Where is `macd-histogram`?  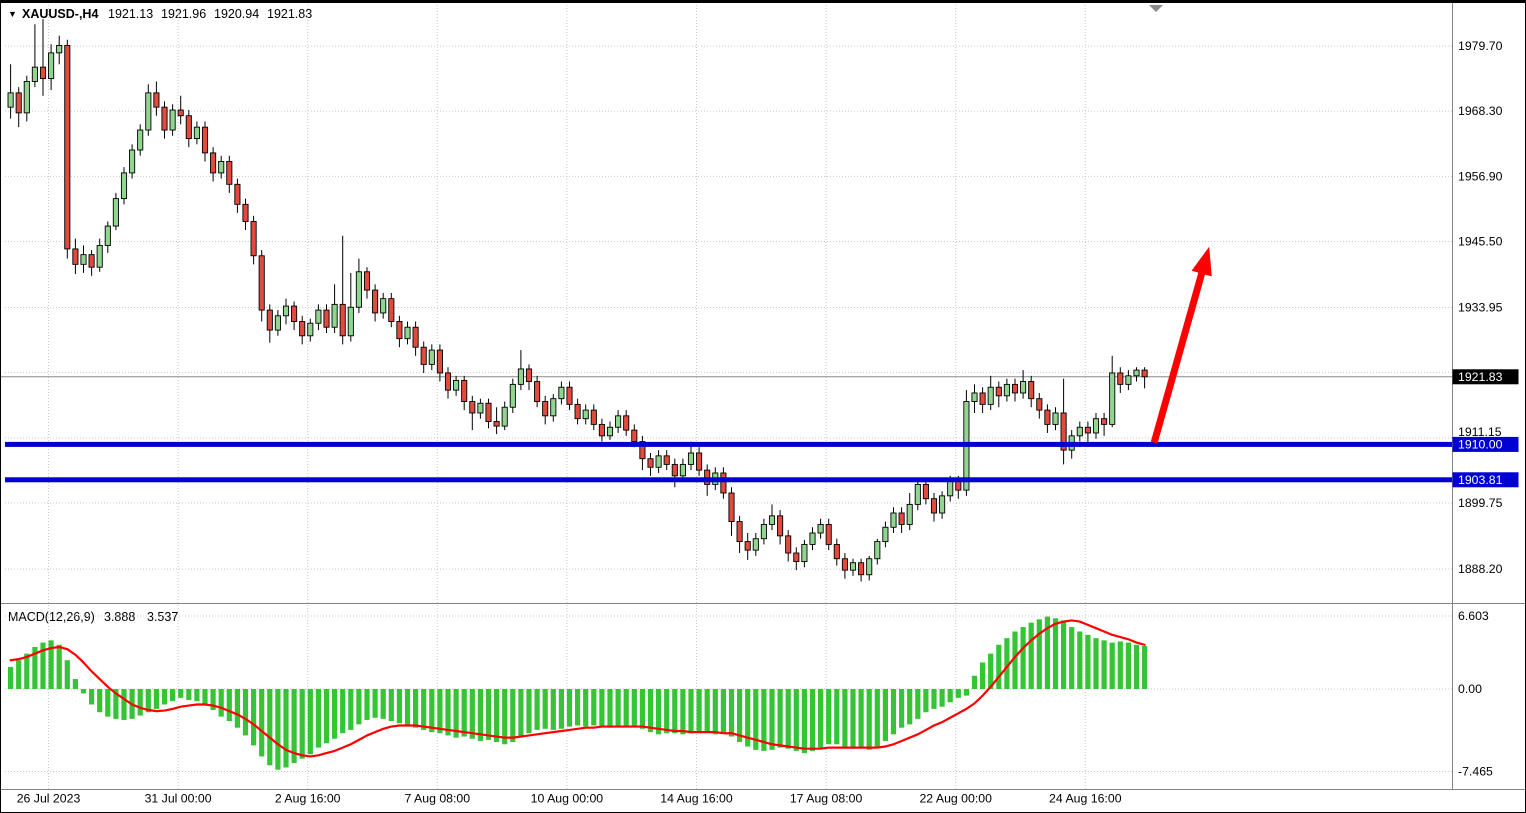
macd-histogram is located at coordinates (578, 693).